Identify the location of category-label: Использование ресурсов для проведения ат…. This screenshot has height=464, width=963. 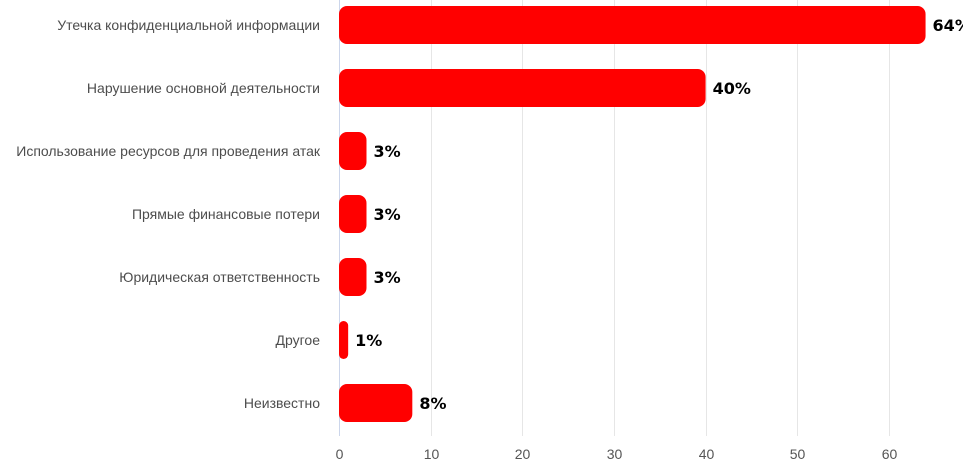
(168, 151).